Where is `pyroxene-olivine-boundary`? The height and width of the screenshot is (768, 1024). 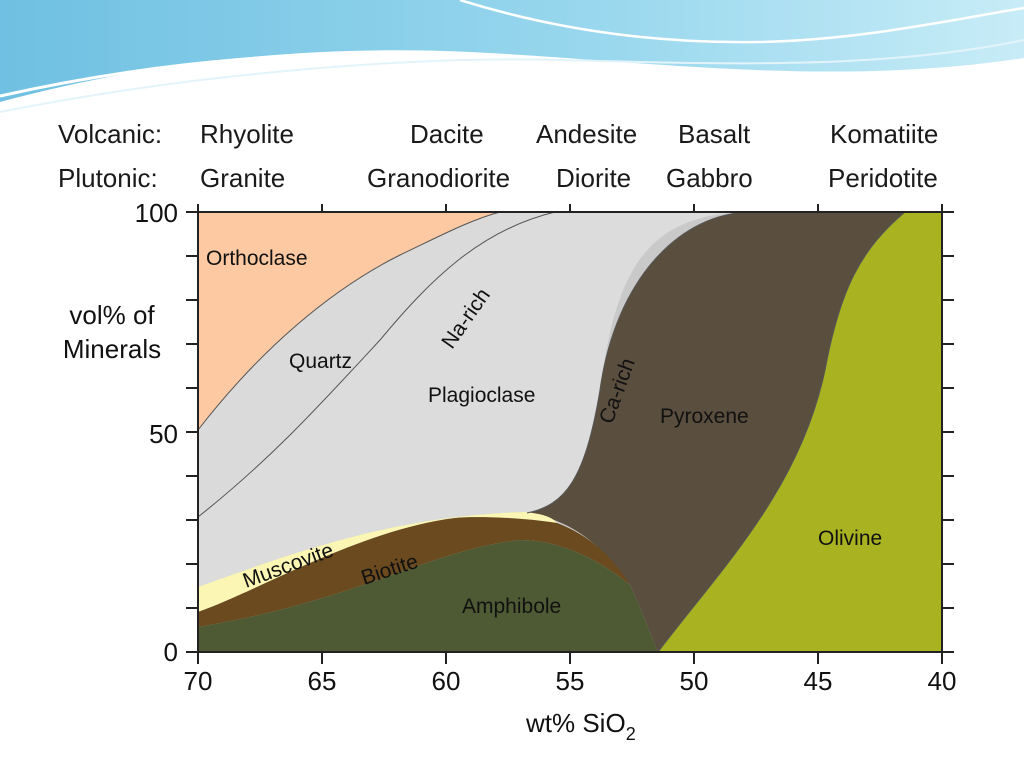 pyroxene-olivine-boundary is located at coordinates (781, 432).